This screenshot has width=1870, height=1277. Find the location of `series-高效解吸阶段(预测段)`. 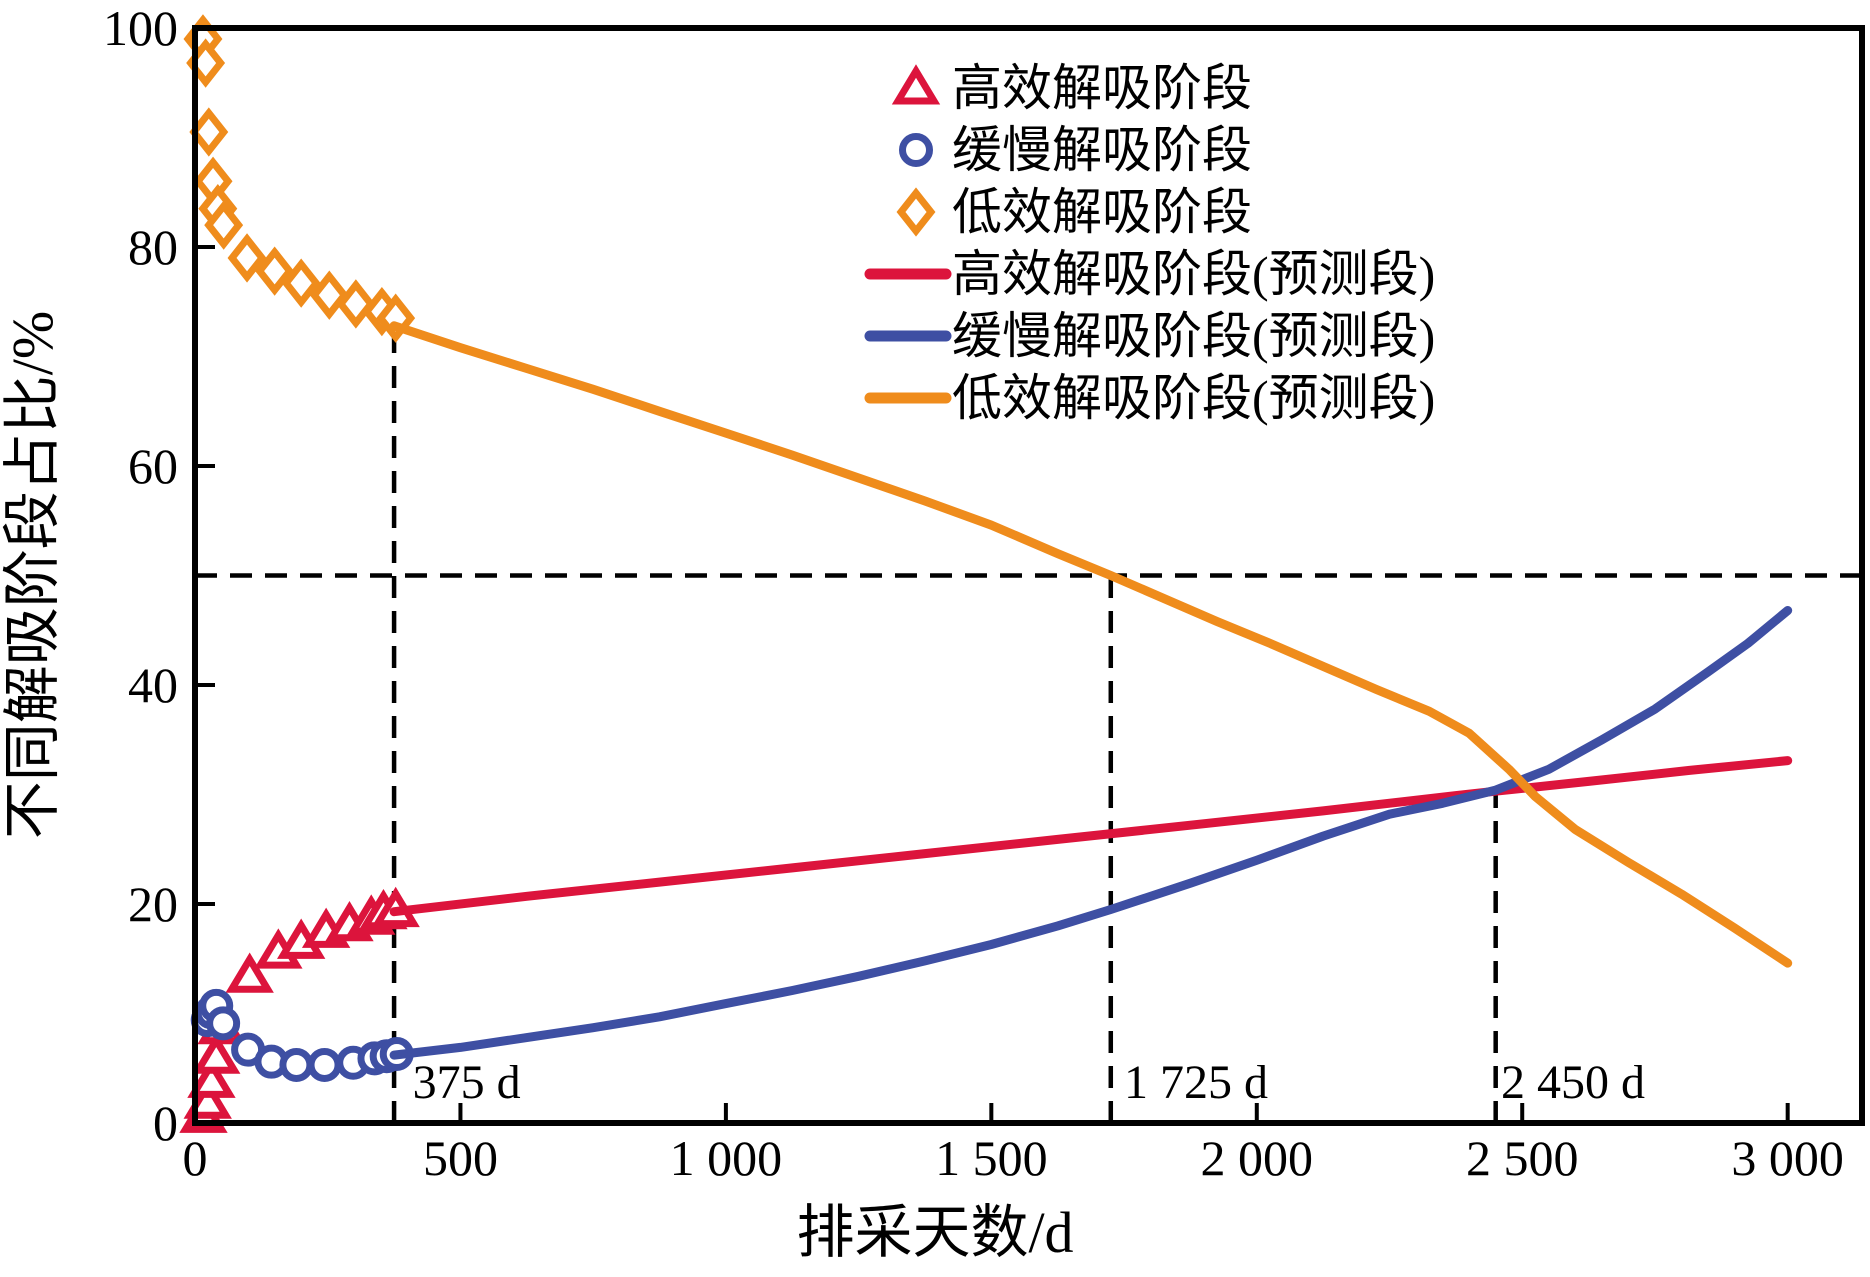

series-高效解吸阶段(预测段) is located at coordinates (1091, 836).